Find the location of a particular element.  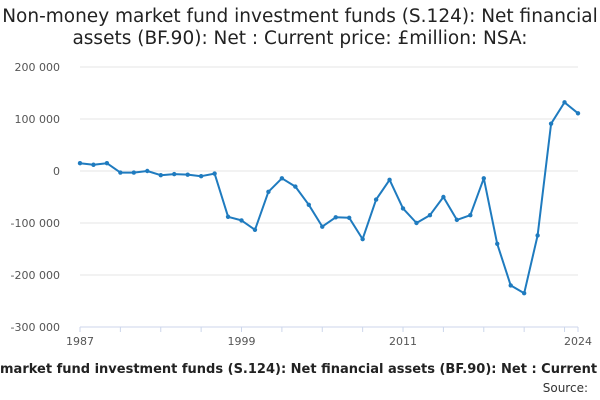

y-tick-label: -100 000 is located at coordinates (35, 223).